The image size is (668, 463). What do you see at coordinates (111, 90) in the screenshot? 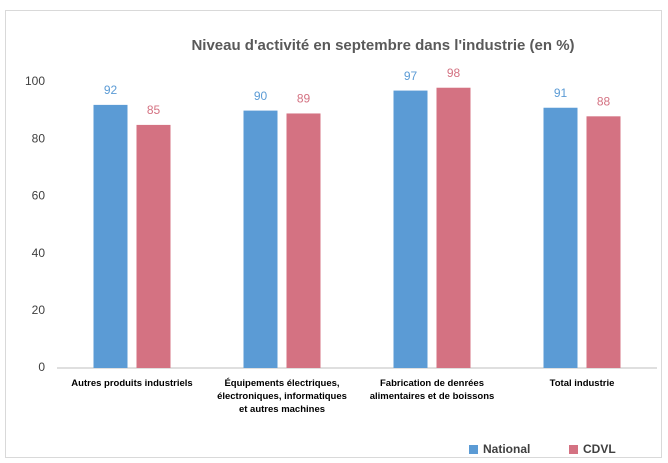
I see `value-label: 92` at bounding box center [111, 90].